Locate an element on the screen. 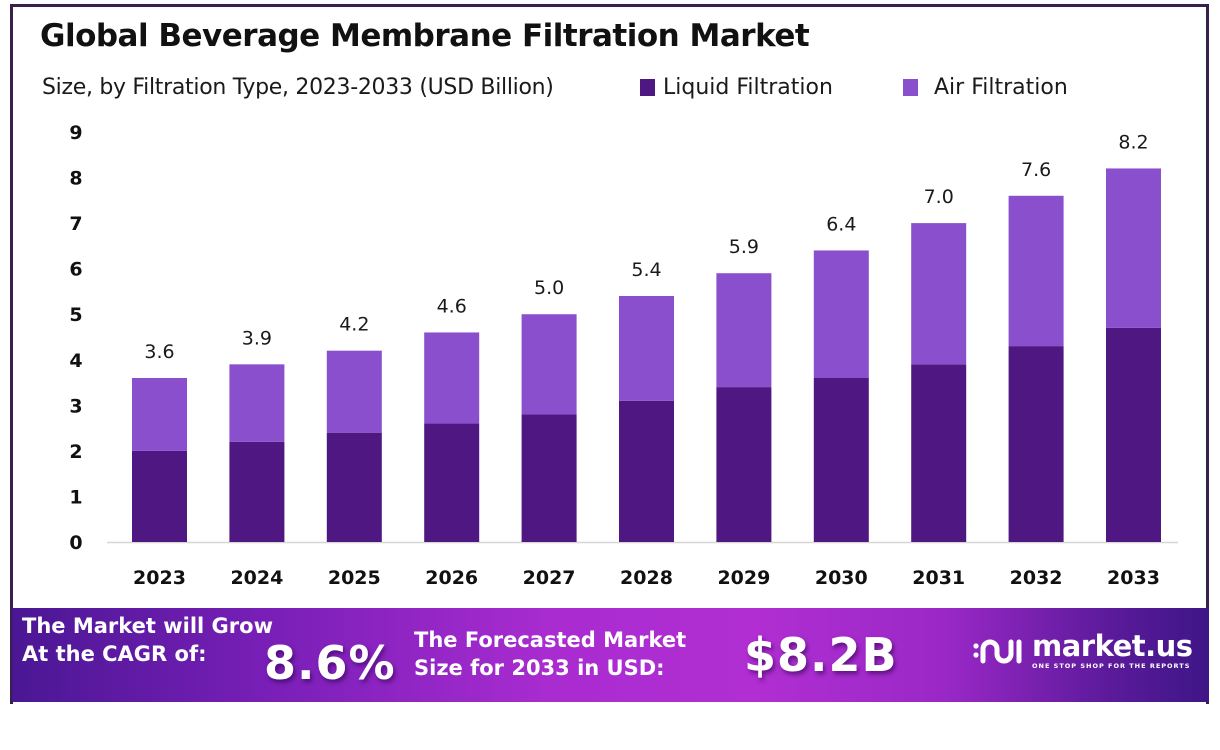 Image resolution: width=1220 pixels, height=750 pixels. bar-air-filtration-2025 is located at coordinates (354, 391).